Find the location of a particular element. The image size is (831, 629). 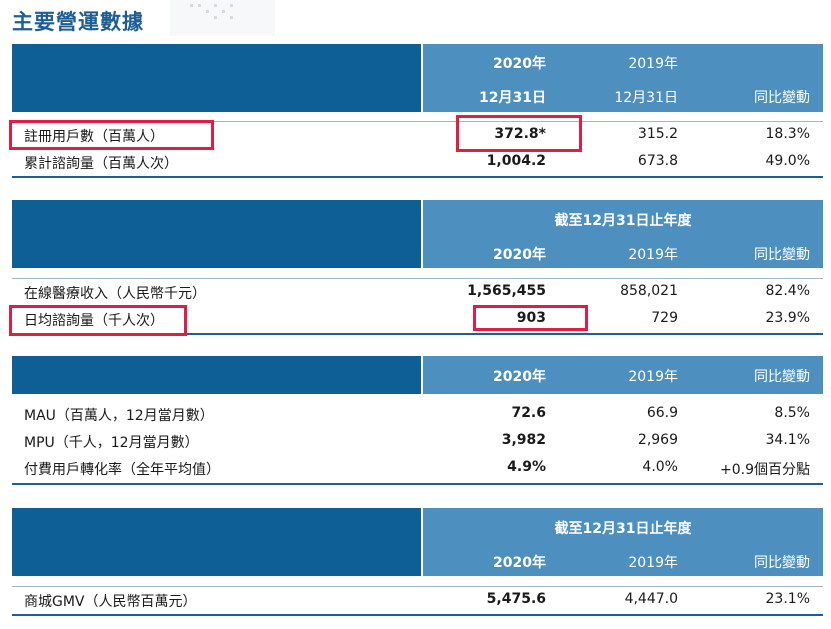

highlight-box-daily-consultations-label is located at coordinates (98, 320).